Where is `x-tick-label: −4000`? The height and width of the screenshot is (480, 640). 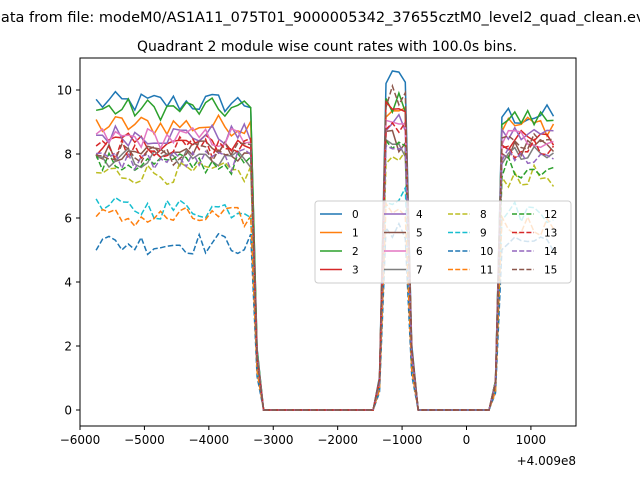 x-tick-label: −4000 is located at coordinates (209, 440).